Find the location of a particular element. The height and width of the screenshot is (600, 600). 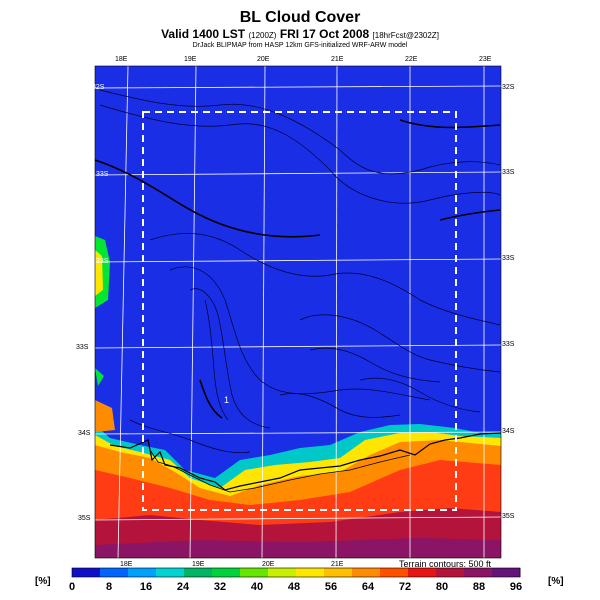

colorbar-tick-label: 72 is located at coordinates (405, 587).